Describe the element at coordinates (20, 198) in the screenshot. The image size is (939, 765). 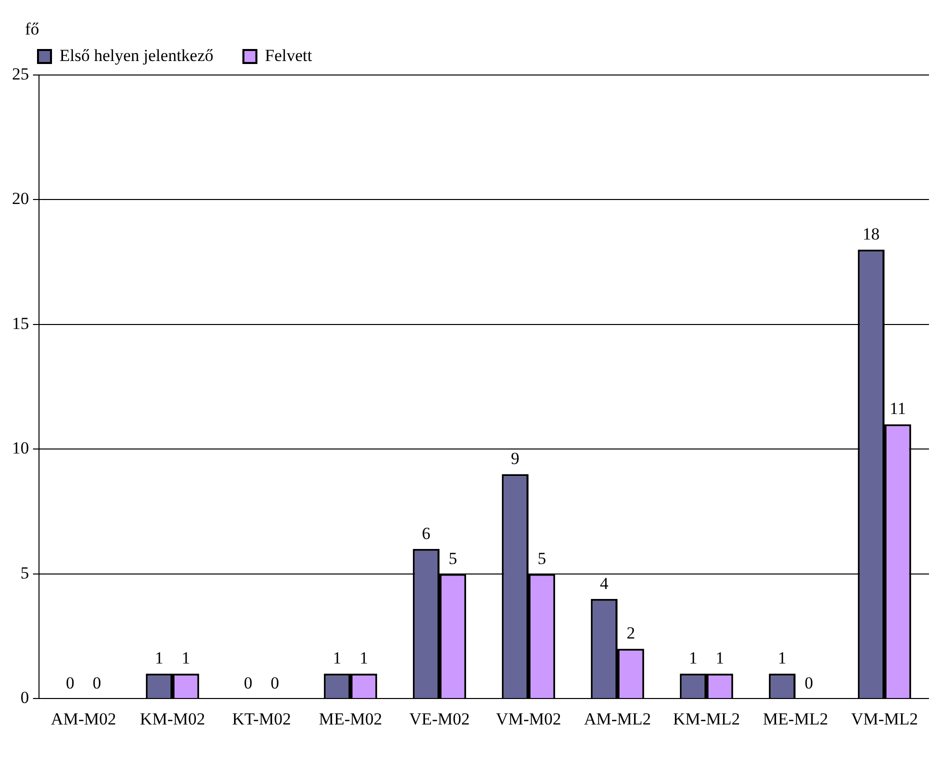
I see `y-tick-label: 20` at that location.